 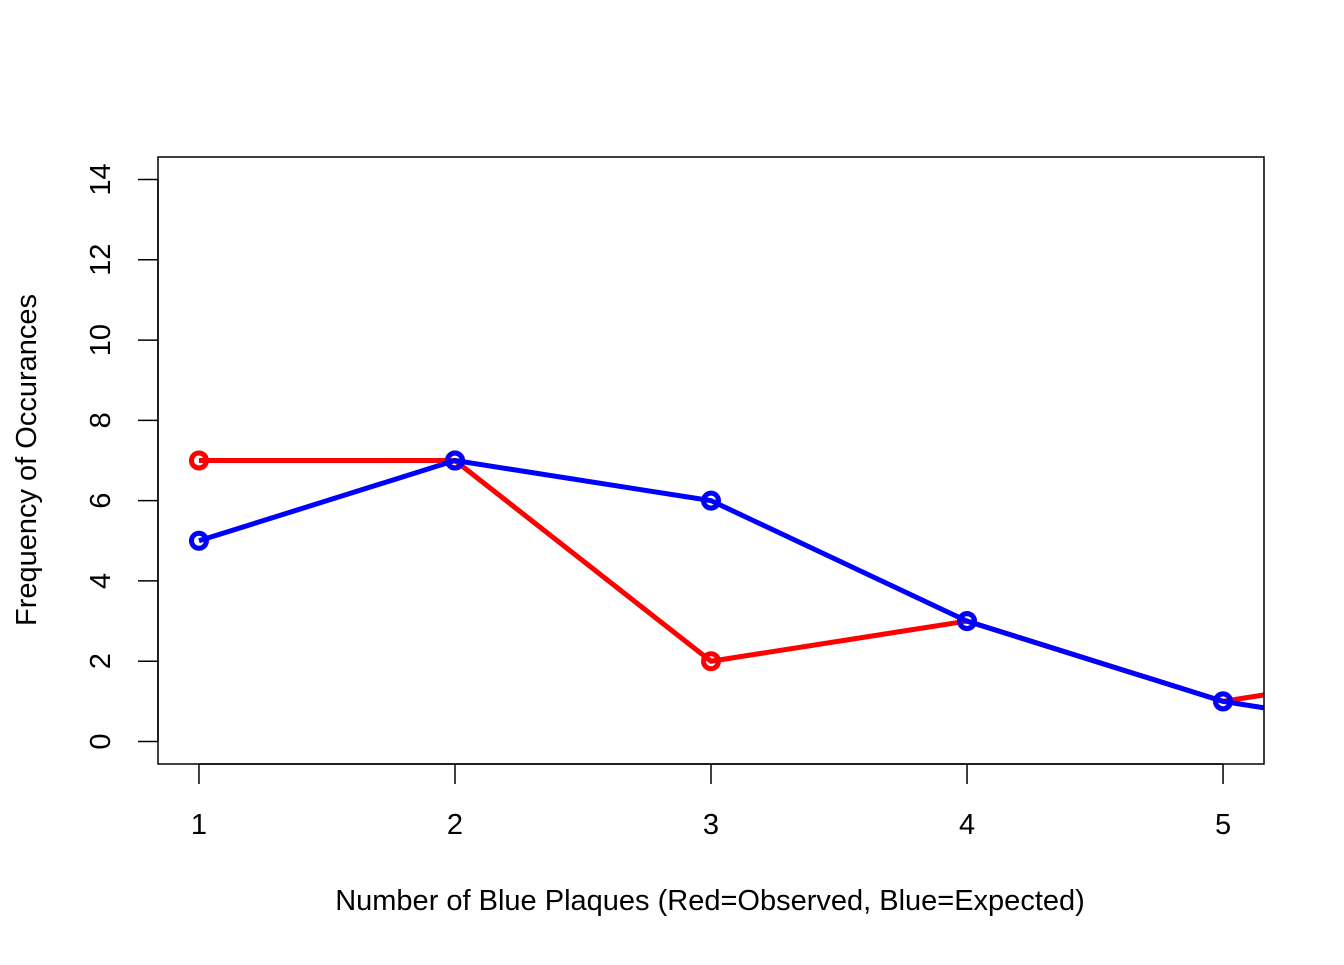 I want to click on x-tick-label: 4, so click(x=967, y=825).